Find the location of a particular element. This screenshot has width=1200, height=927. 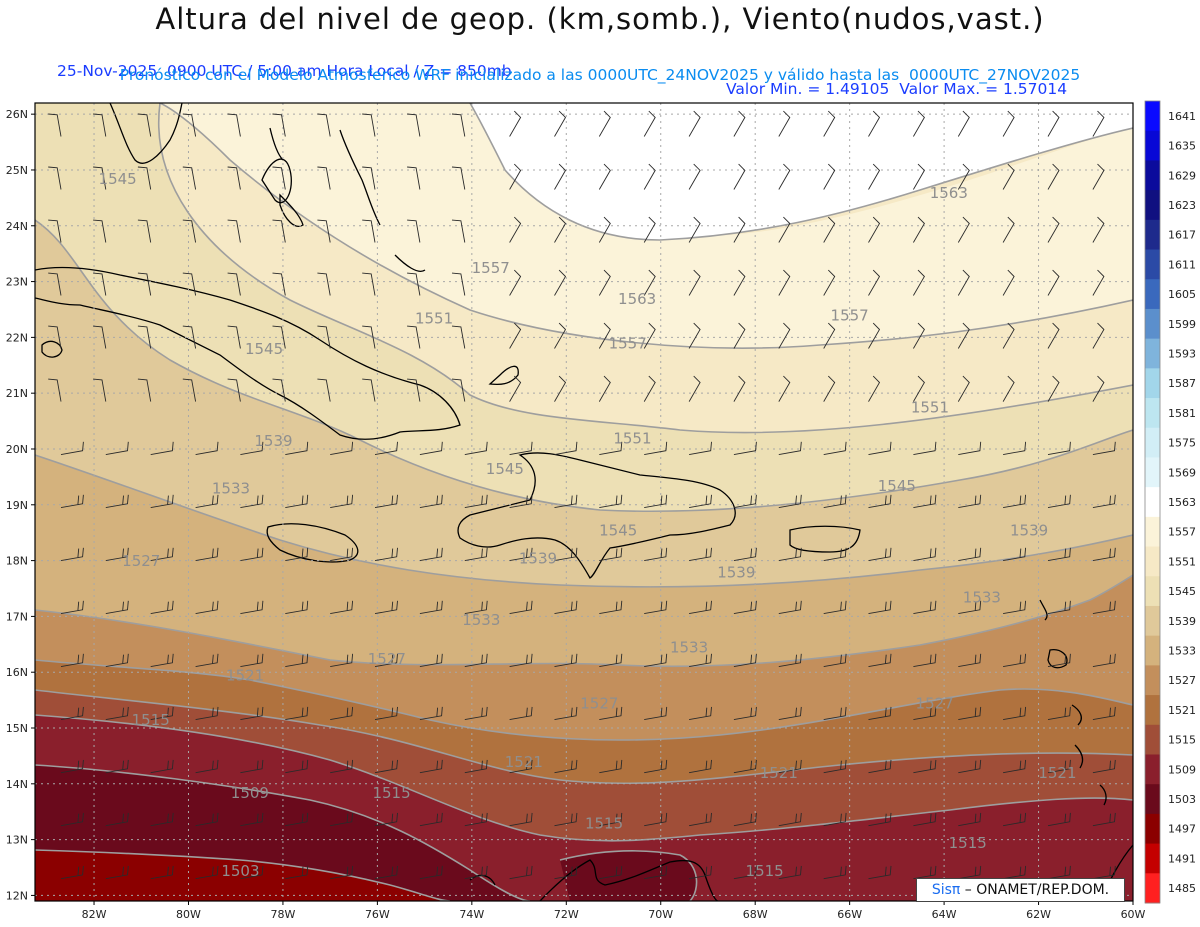

colorbar-label: 1575 is located at coordinates (1182, 443).